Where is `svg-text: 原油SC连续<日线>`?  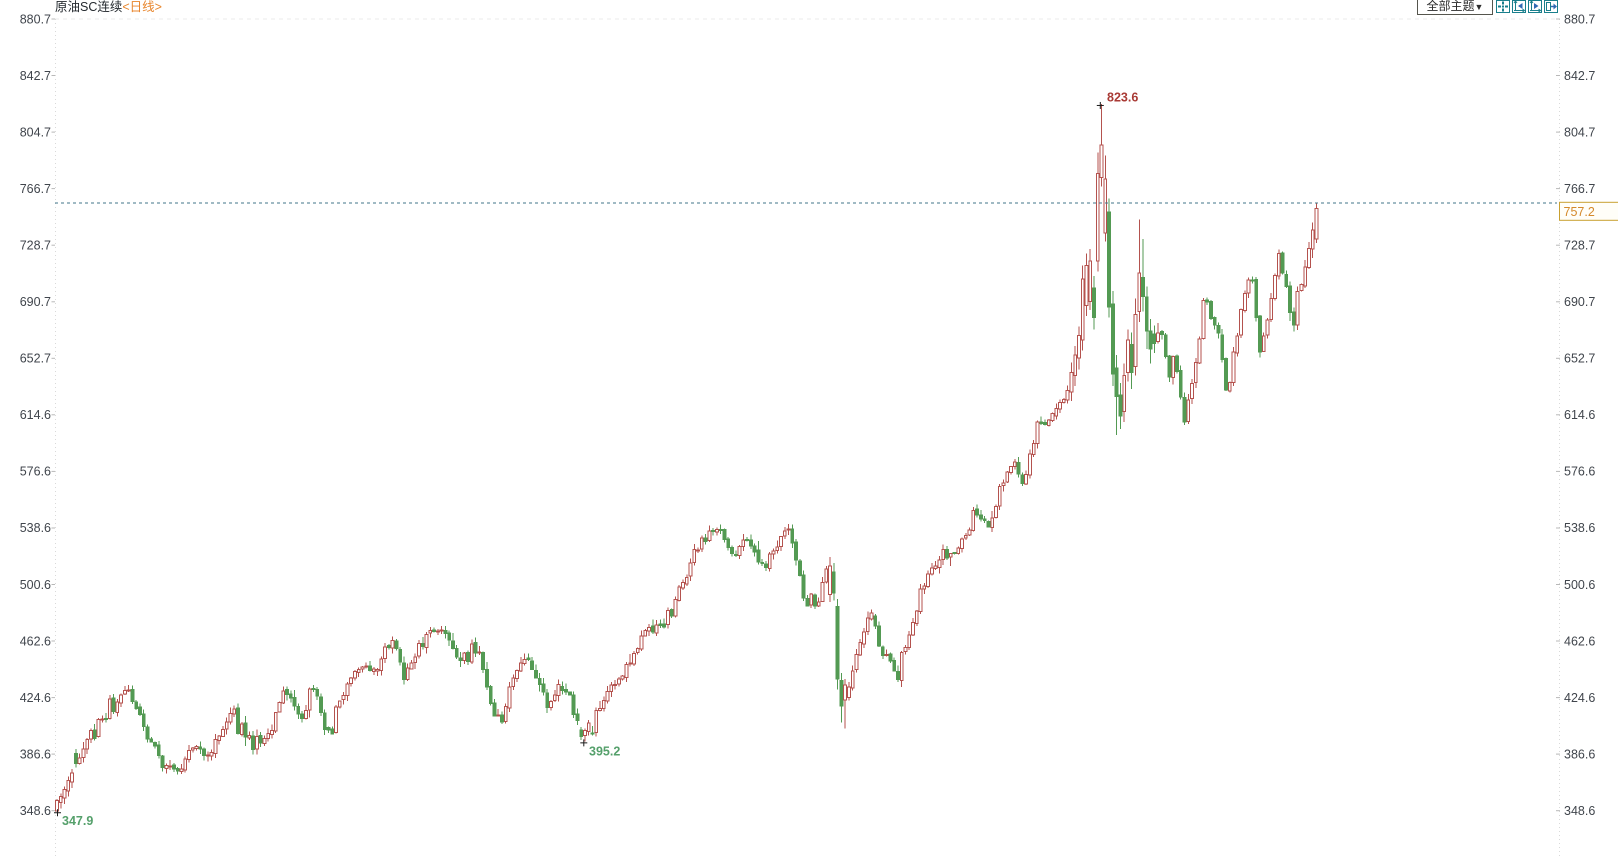
svg-text: 原油SC连续<日线> is located at coordinates (108, 7).